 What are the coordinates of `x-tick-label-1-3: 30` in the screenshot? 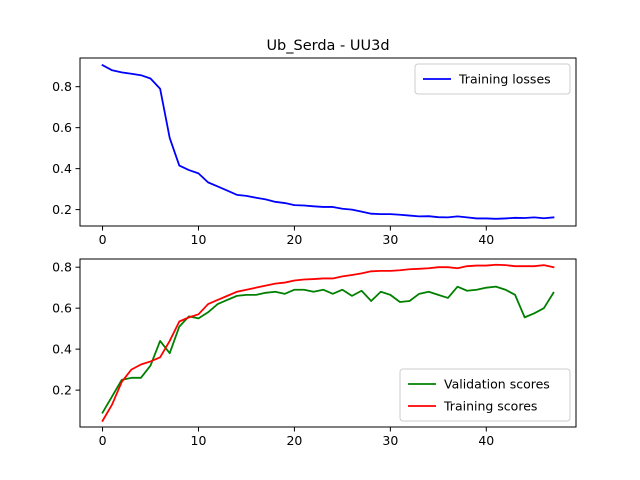 It's located at (390, 440).